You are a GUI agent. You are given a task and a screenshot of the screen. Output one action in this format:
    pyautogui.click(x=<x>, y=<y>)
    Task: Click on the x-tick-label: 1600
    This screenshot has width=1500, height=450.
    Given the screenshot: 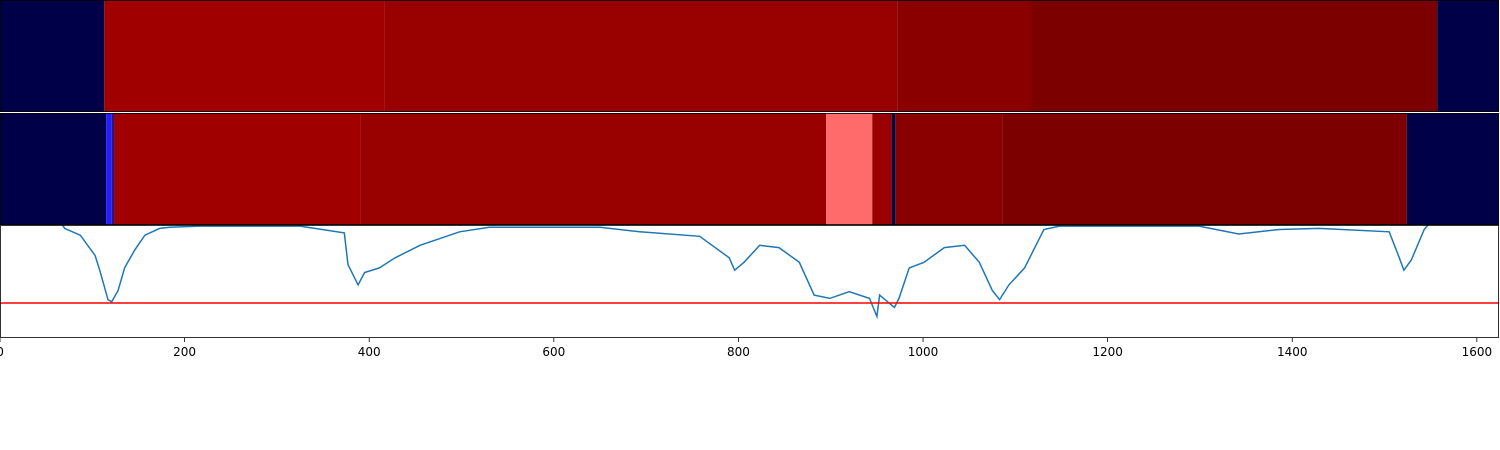 What is the action you would take?
    pyautogui.click(x=1477, y=352)
    